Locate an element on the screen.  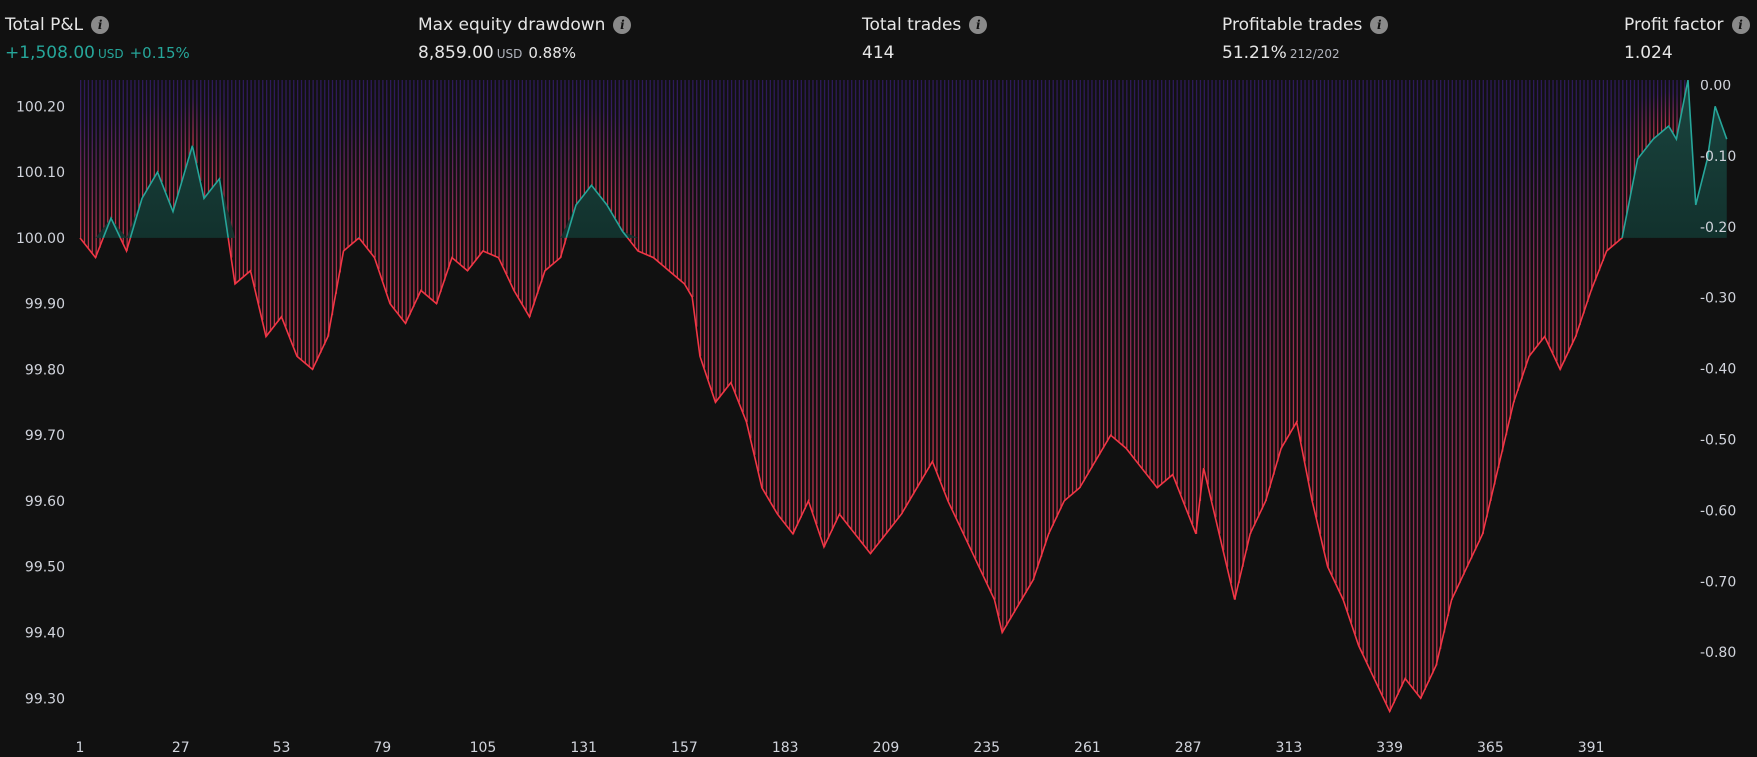
right-axis-tick-label: -0.40 is located at coordinates (1718, 370).